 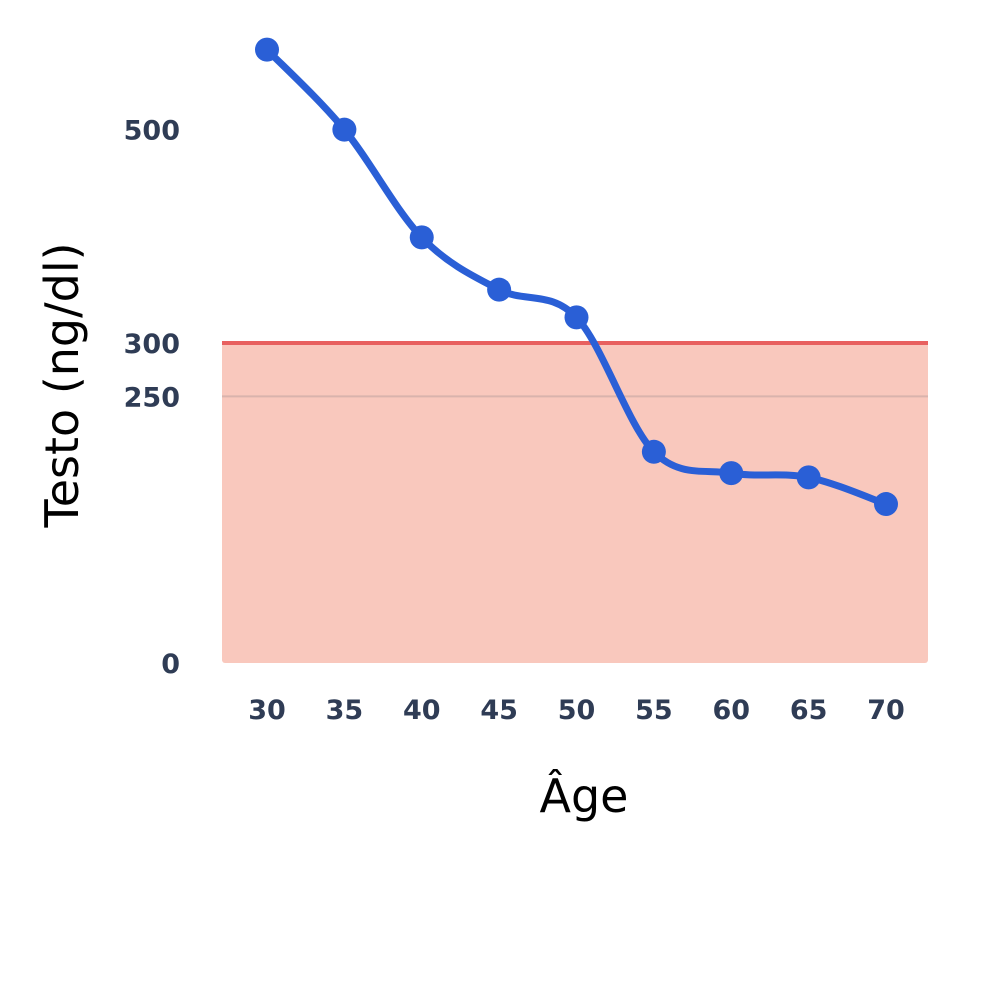 I want to click on y-axis-title: Testo (ng/dl), so click(x=62, y=385).